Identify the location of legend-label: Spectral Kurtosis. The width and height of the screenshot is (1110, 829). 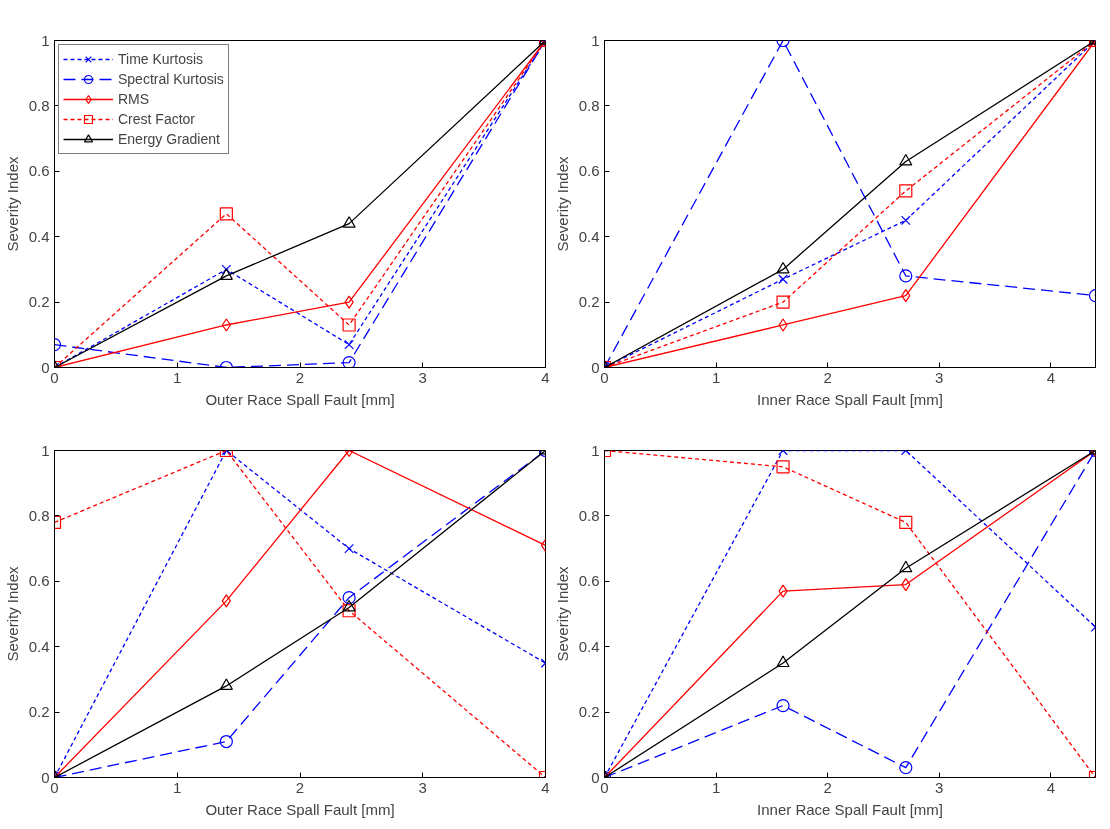
(171, 79).